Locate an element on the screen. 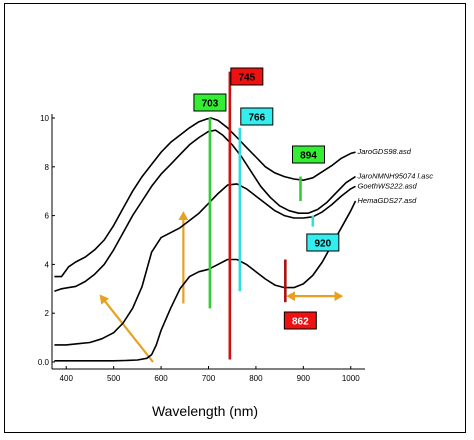 The image size is (474, 440). marker-label-862: 862 is located at coordinates (300, 322).